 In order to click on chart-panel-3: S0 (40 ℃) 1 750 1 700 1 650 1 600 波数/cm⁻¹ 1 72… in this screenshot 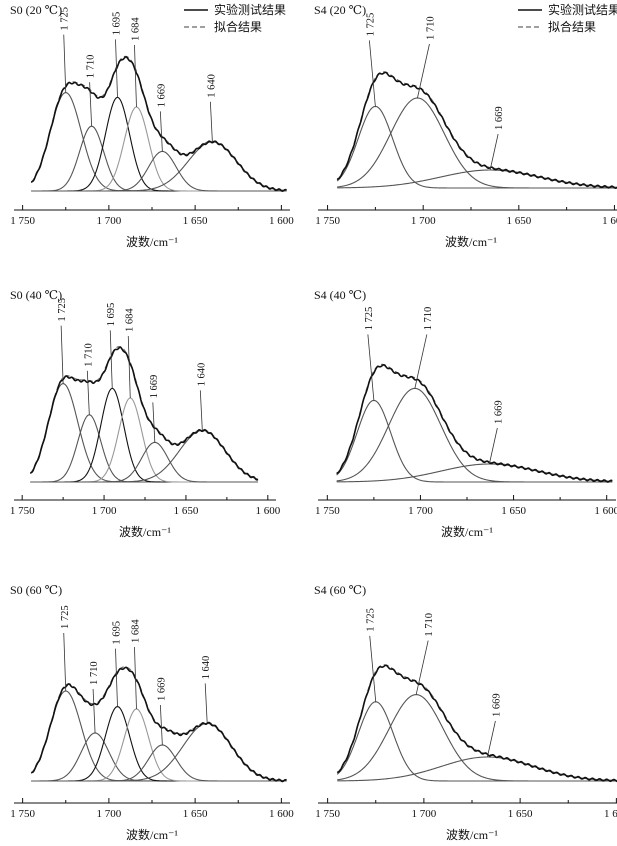, I will do `click(145, 413)`.